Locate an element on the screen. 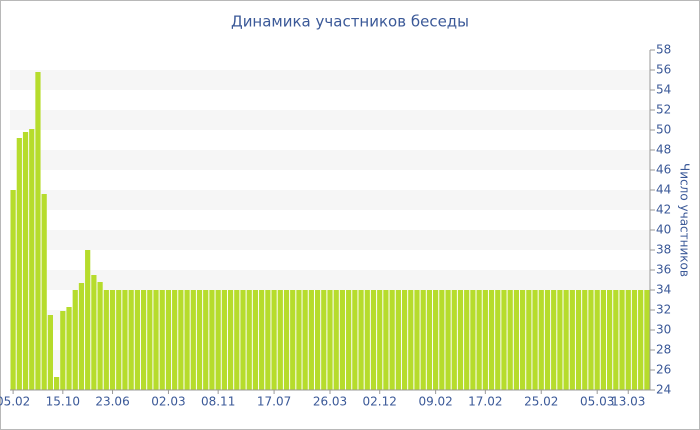 This screenshot has width=700, height=430. y-tick-label: 52 is located at coordinates (663, 110).